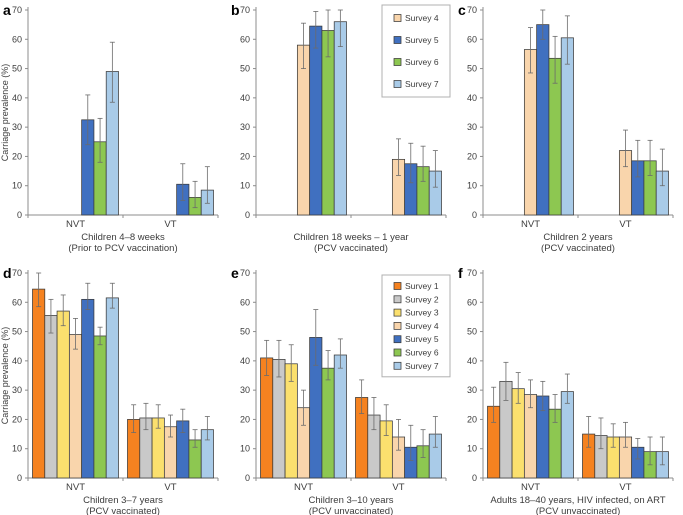 The width and height of the screenshot is (683, 515). I want to click on axes: 0 10 20 30 40 50 60 70, so click(115, 375).